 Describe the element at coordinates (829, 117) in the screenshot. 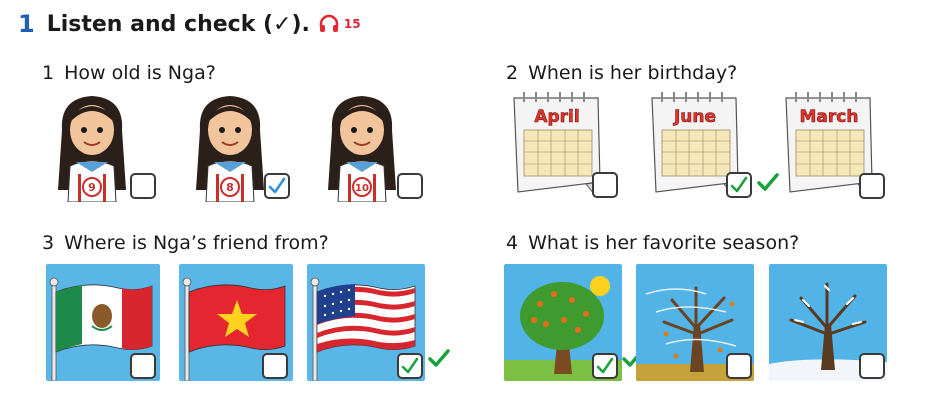

I see `calendar-month: March` at that location.